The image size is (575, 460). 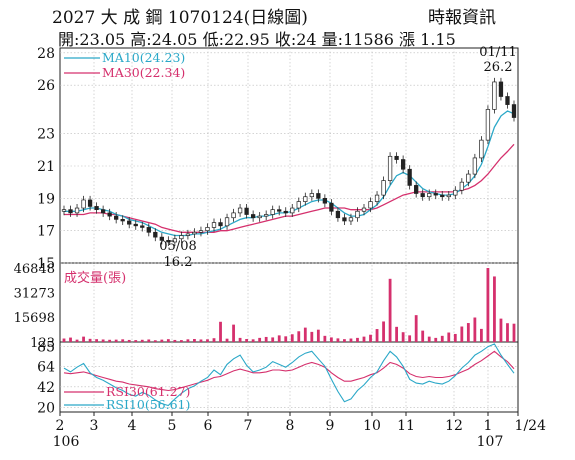 I want to click on x-tick-label: 1/24, so click(x=531, y=426).